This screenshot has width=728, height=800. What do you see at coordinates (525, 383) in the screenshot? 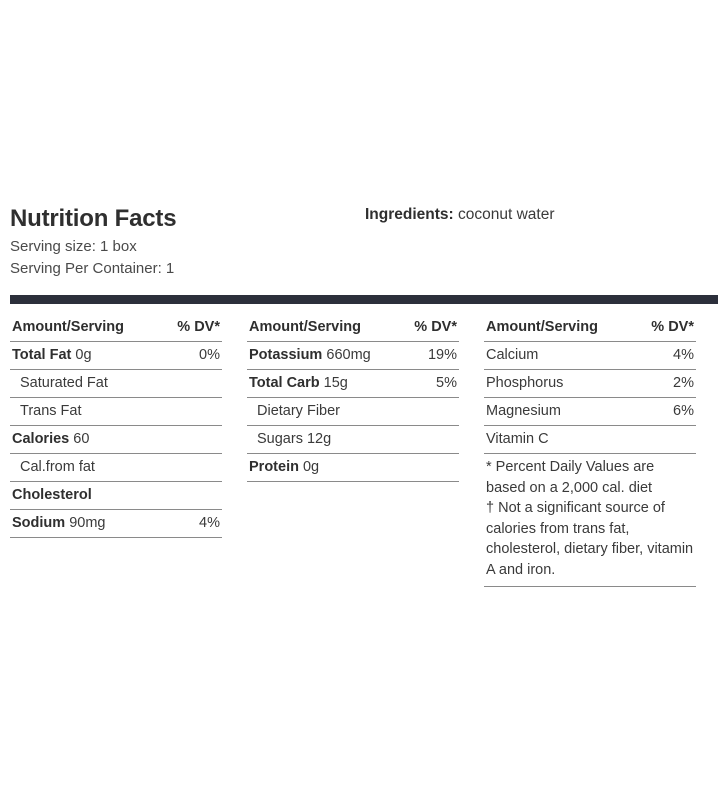
I see `nutrient-label: Phosphorus` at bounding box center [525, 383].